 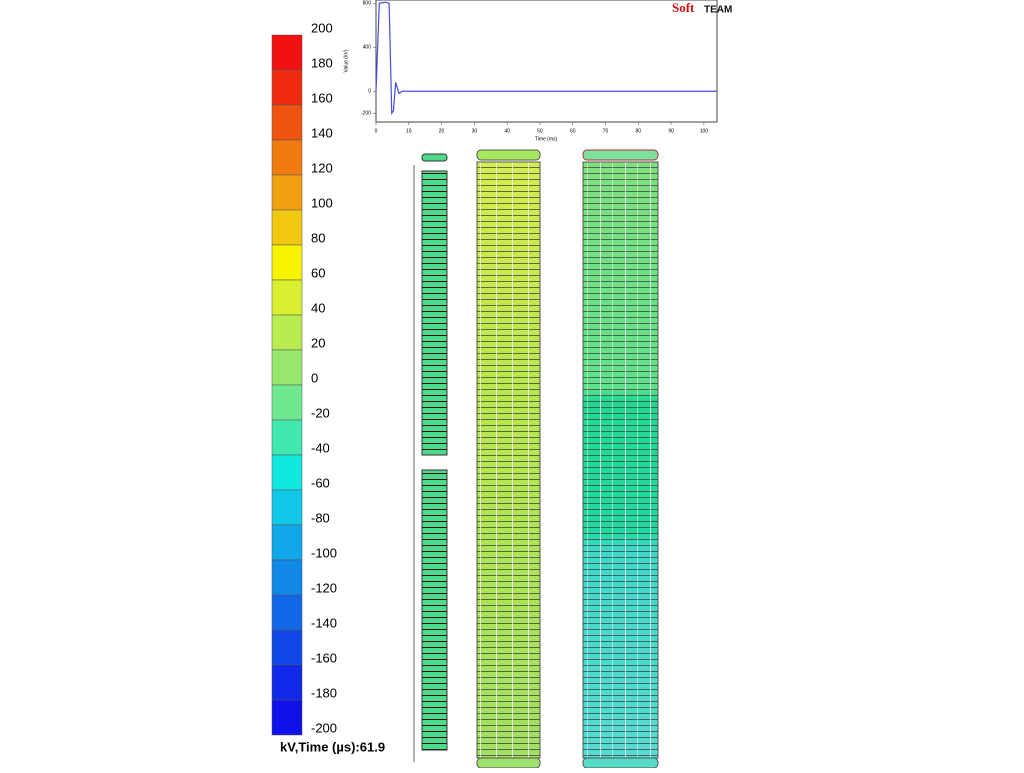 What do you see at coordinates (324, 552) in the screenshot?
I see `colorbar-label: -100` at bounding box center [324, 552].